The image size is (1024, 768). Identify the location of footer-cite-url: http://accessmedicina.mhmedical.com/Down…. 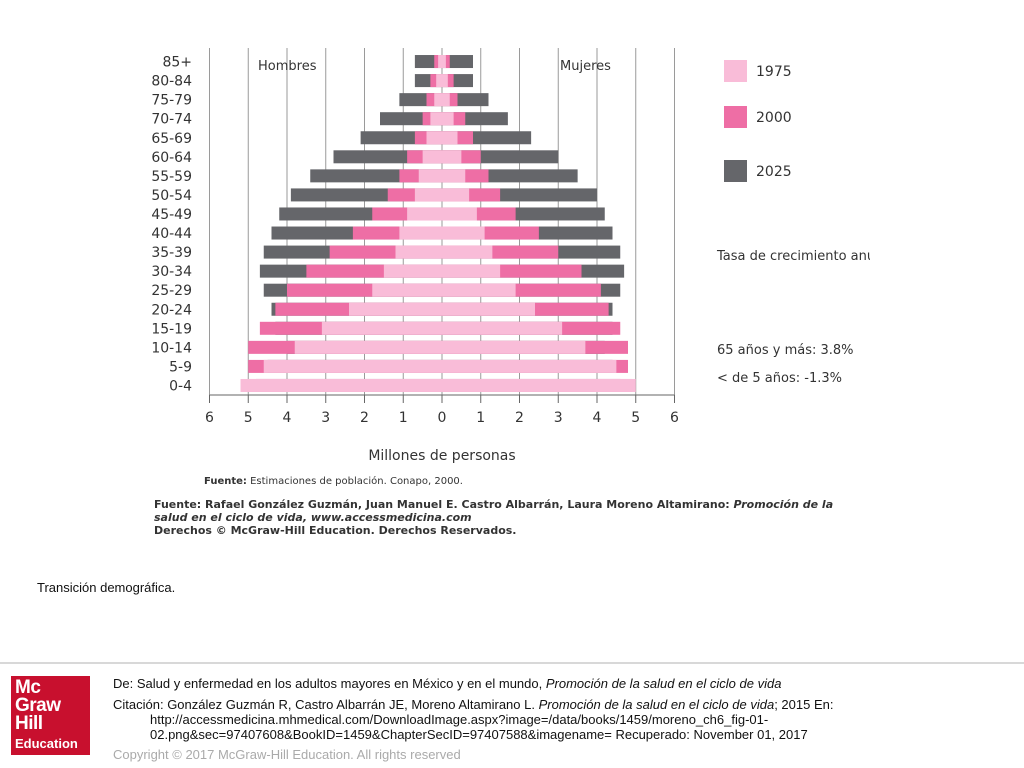
(479, 727).